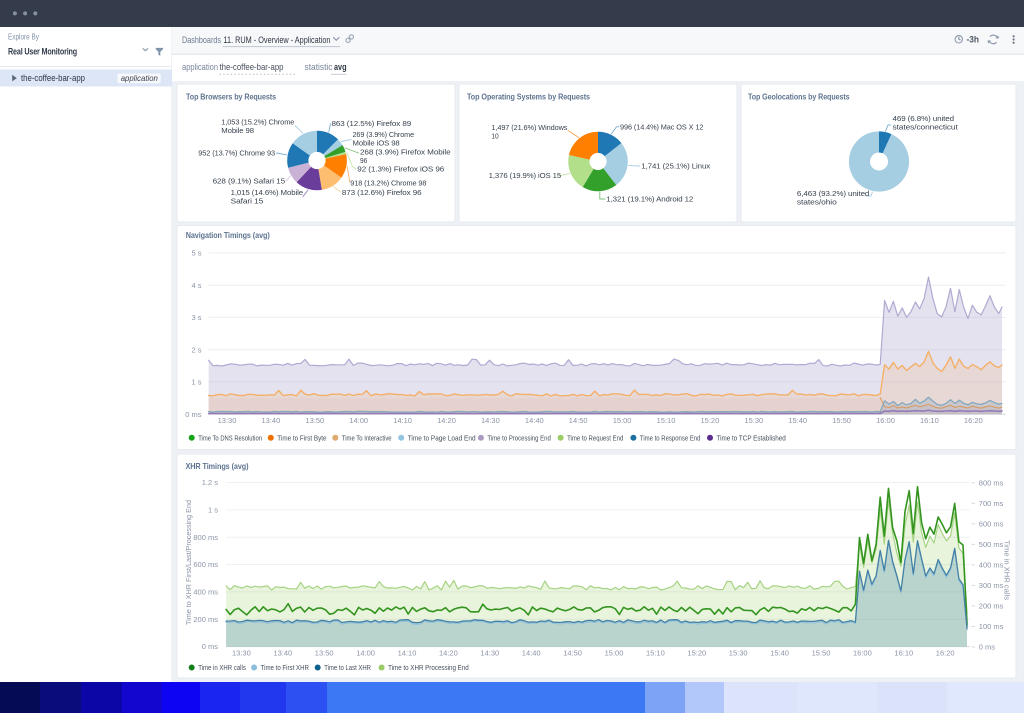  I want to click on svg-text: 6,463 (93.2%) united, so click(833, 193).